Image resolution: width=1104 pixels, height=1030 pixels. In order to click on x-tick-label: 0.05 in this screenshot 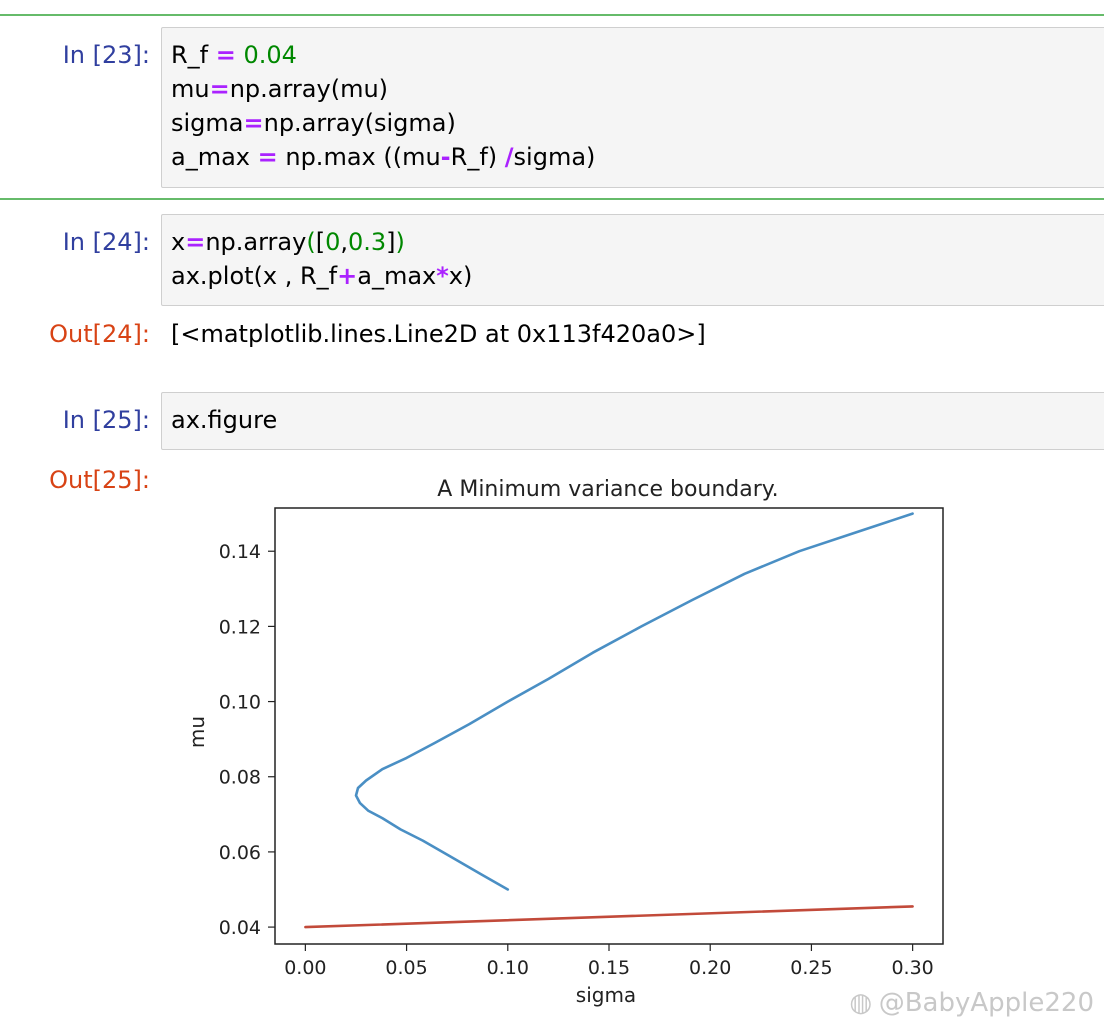, I will do `click(406, 968)`.